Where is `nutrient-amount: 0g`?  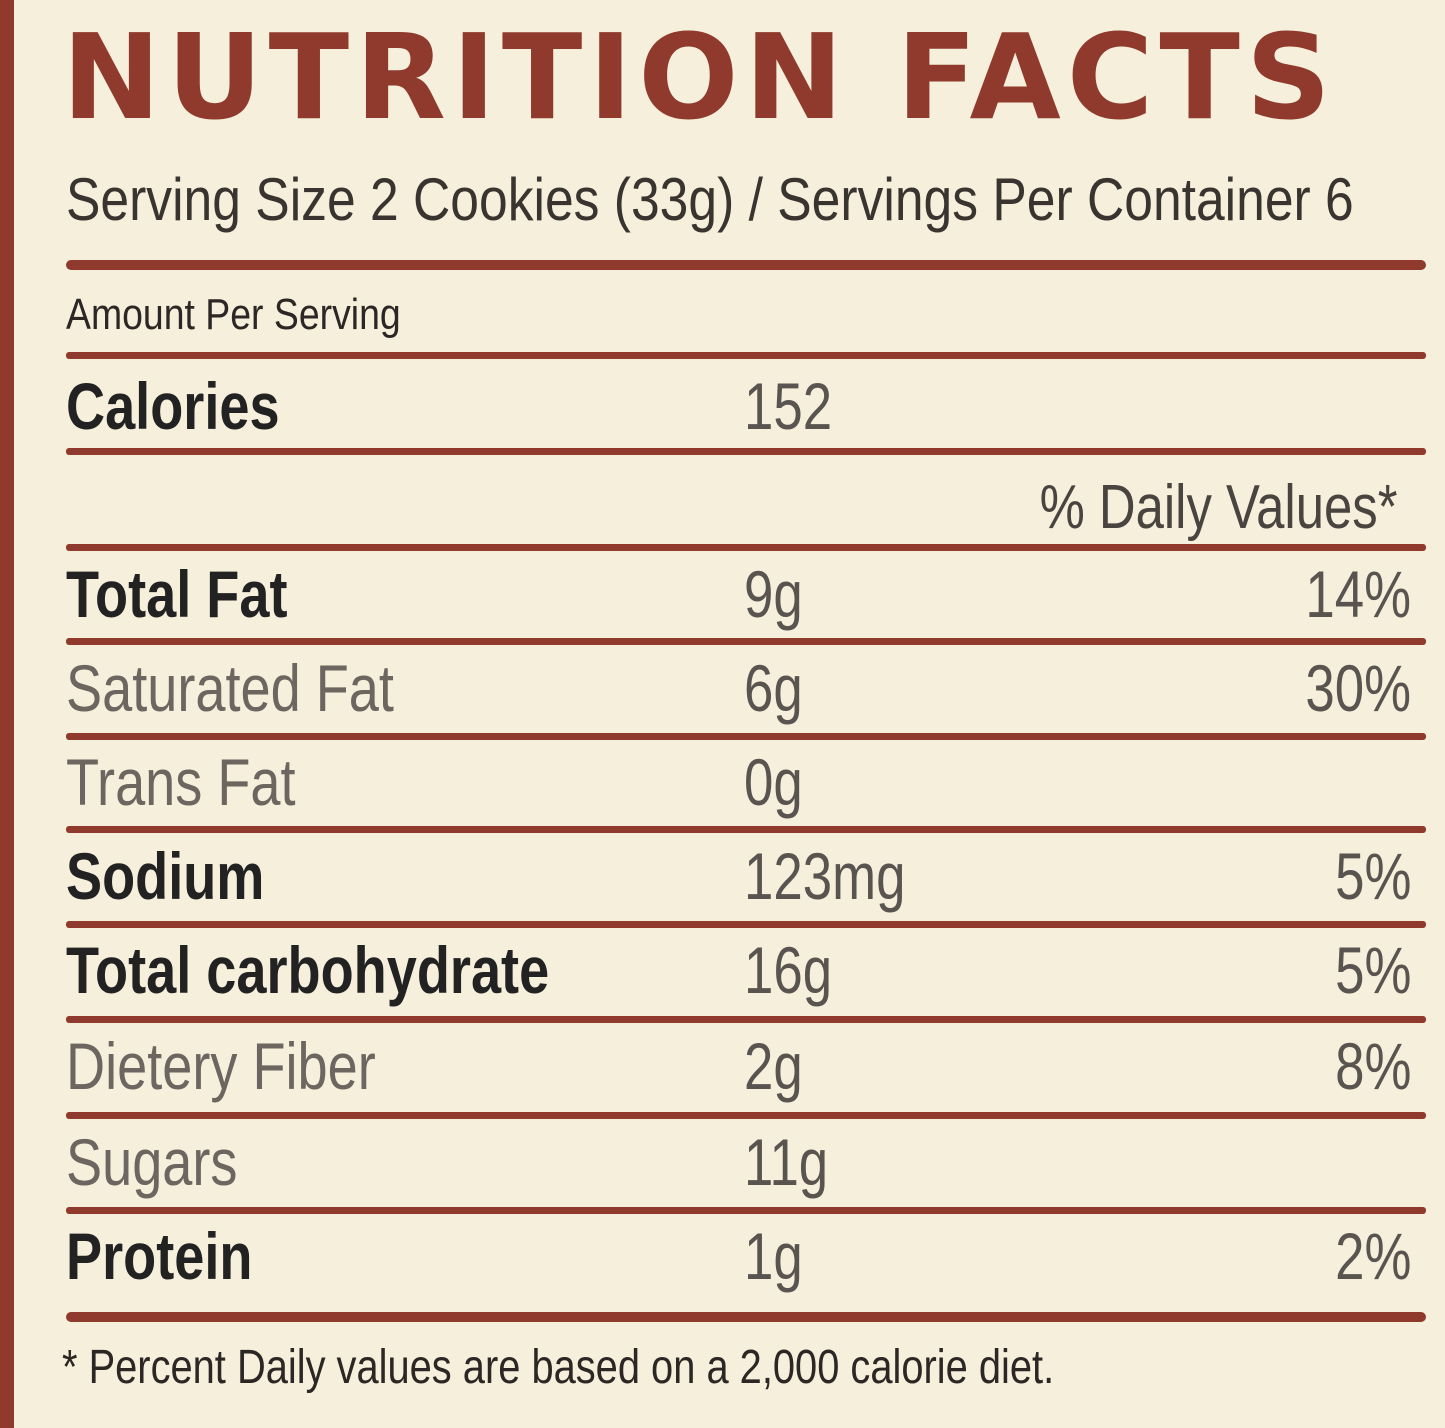
nutrient-amount: 0g is located at coordinates (773, 782).